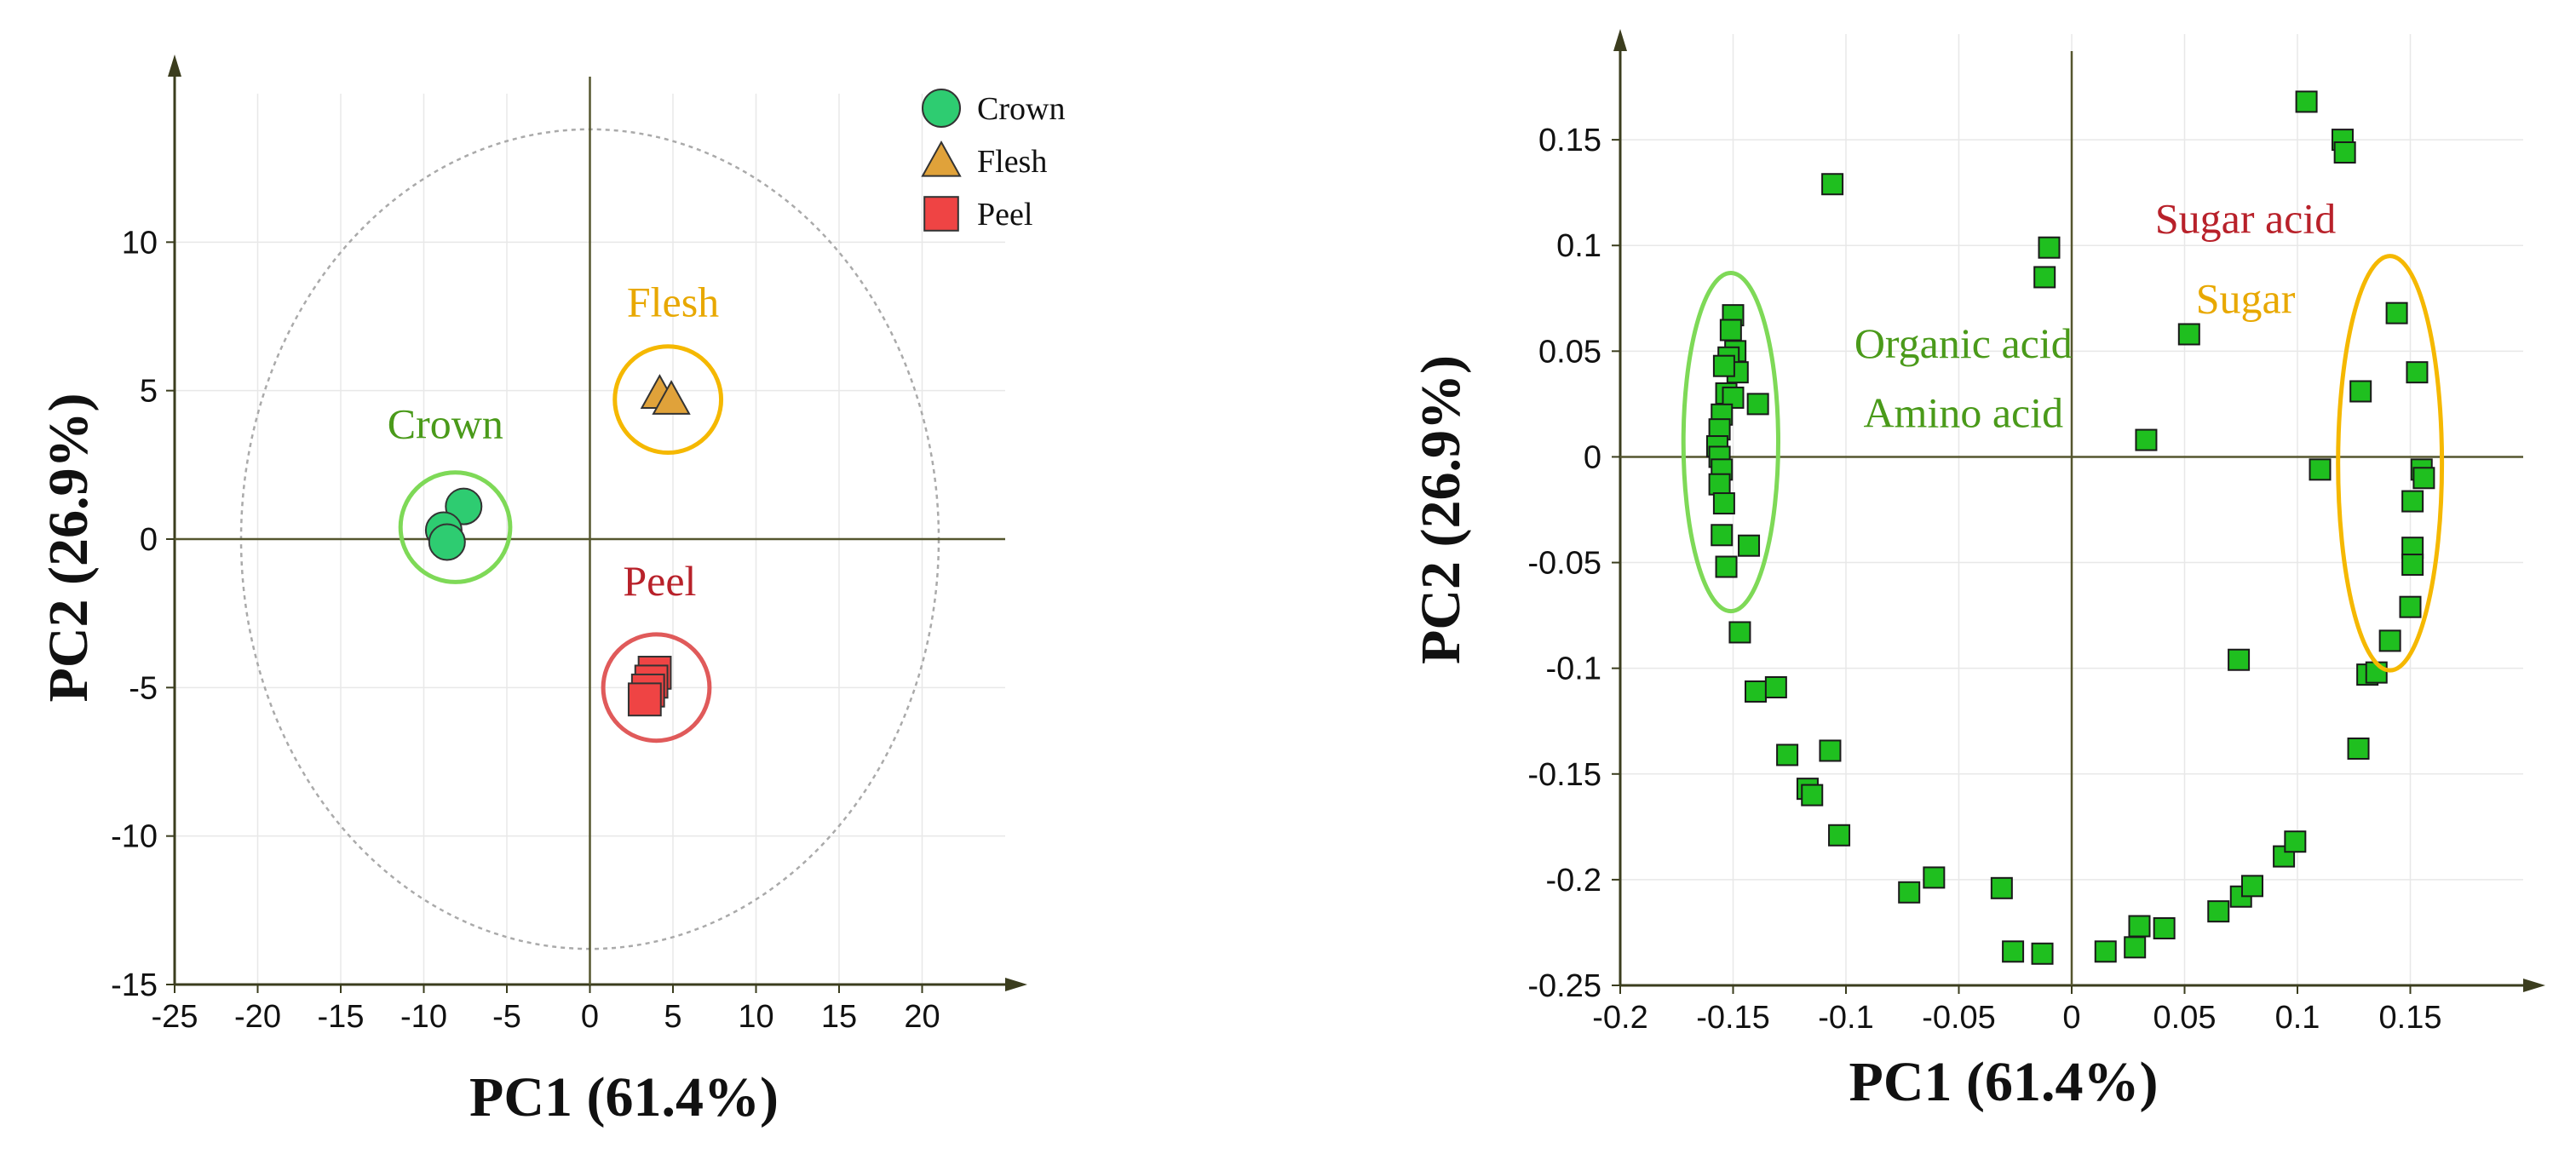  What do you see at coordinates (143, 688) in the screenshot?
I see `scores-y-tick-label-2: -5` at bounding box center [143, 688].